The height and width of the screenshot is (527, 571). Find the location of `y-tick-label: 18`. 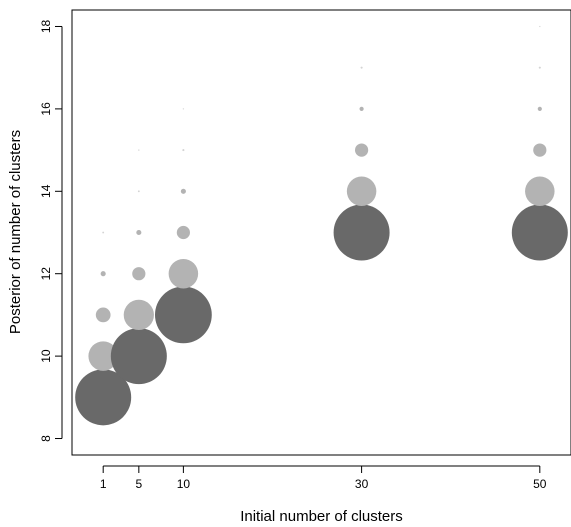

y-tick-label: 18 is located at coordinates (46, 26).